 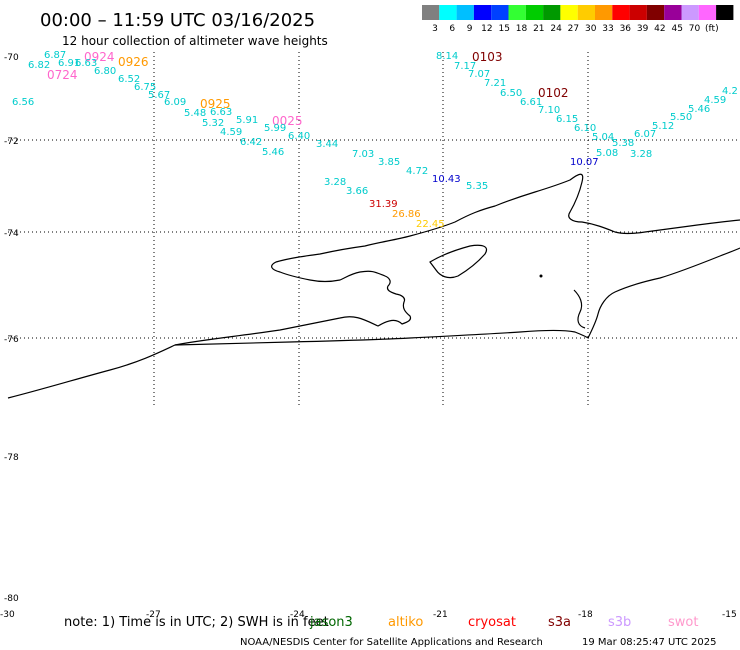 What do you see at coordinates (11, 340) in the screenshot?
I see `lat-label-76: -76` at bounding box center [11, 340].